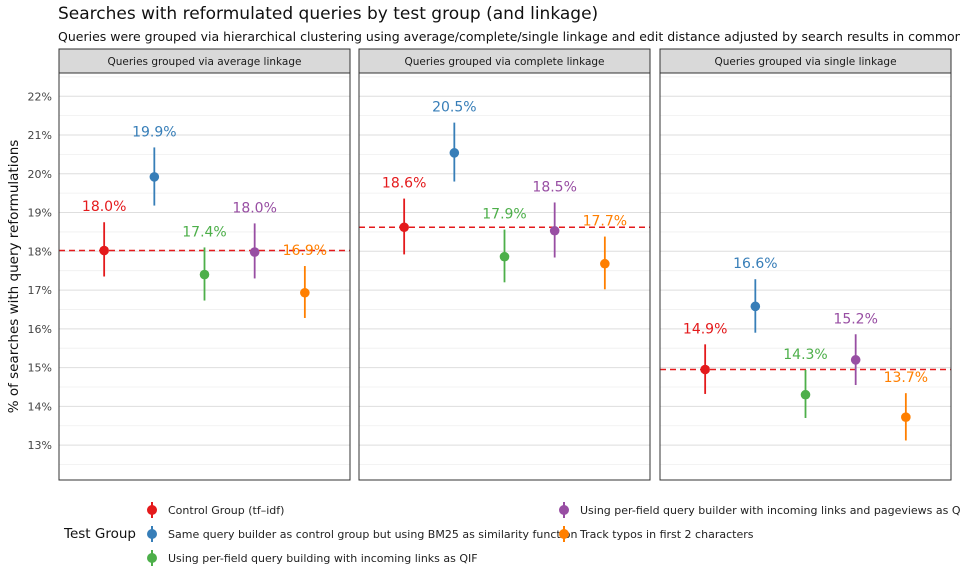 The height and width of the screenshot is (576, 960). What do you see at coordinates (226, 510) in the screenshot?
I see `legend-label: Control Group (tf–idf)` at bounding box center [226, 510].